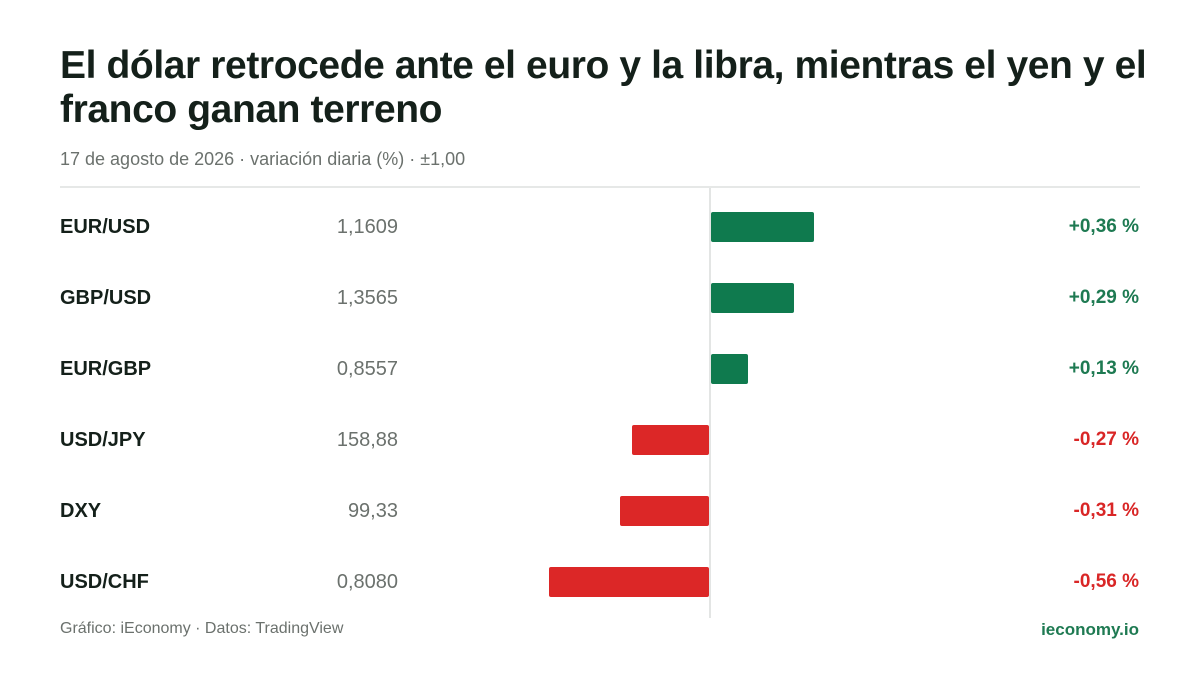 This screenshot has height=675, width=1200. What do you see at coordinates (1103, 297) in the screenshot?
I see `change-percent-label: +0,29 %` at bounding box center [1103, 297].